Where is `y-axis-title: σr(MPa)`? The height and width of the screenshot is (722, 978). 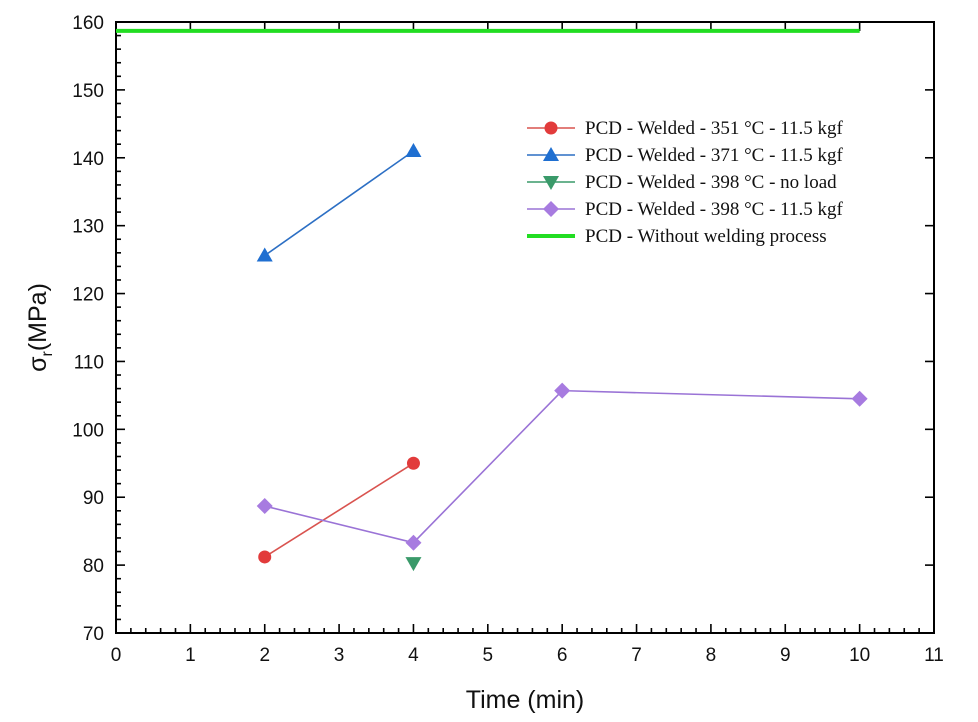
y-axis-title: σr(MPa) is located at coordinates (40, 327).